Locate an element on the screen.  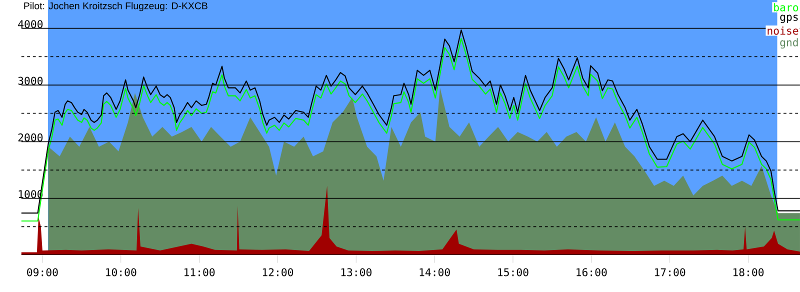
x-tick-label: 10:00 is located at coordinates (121, 272).